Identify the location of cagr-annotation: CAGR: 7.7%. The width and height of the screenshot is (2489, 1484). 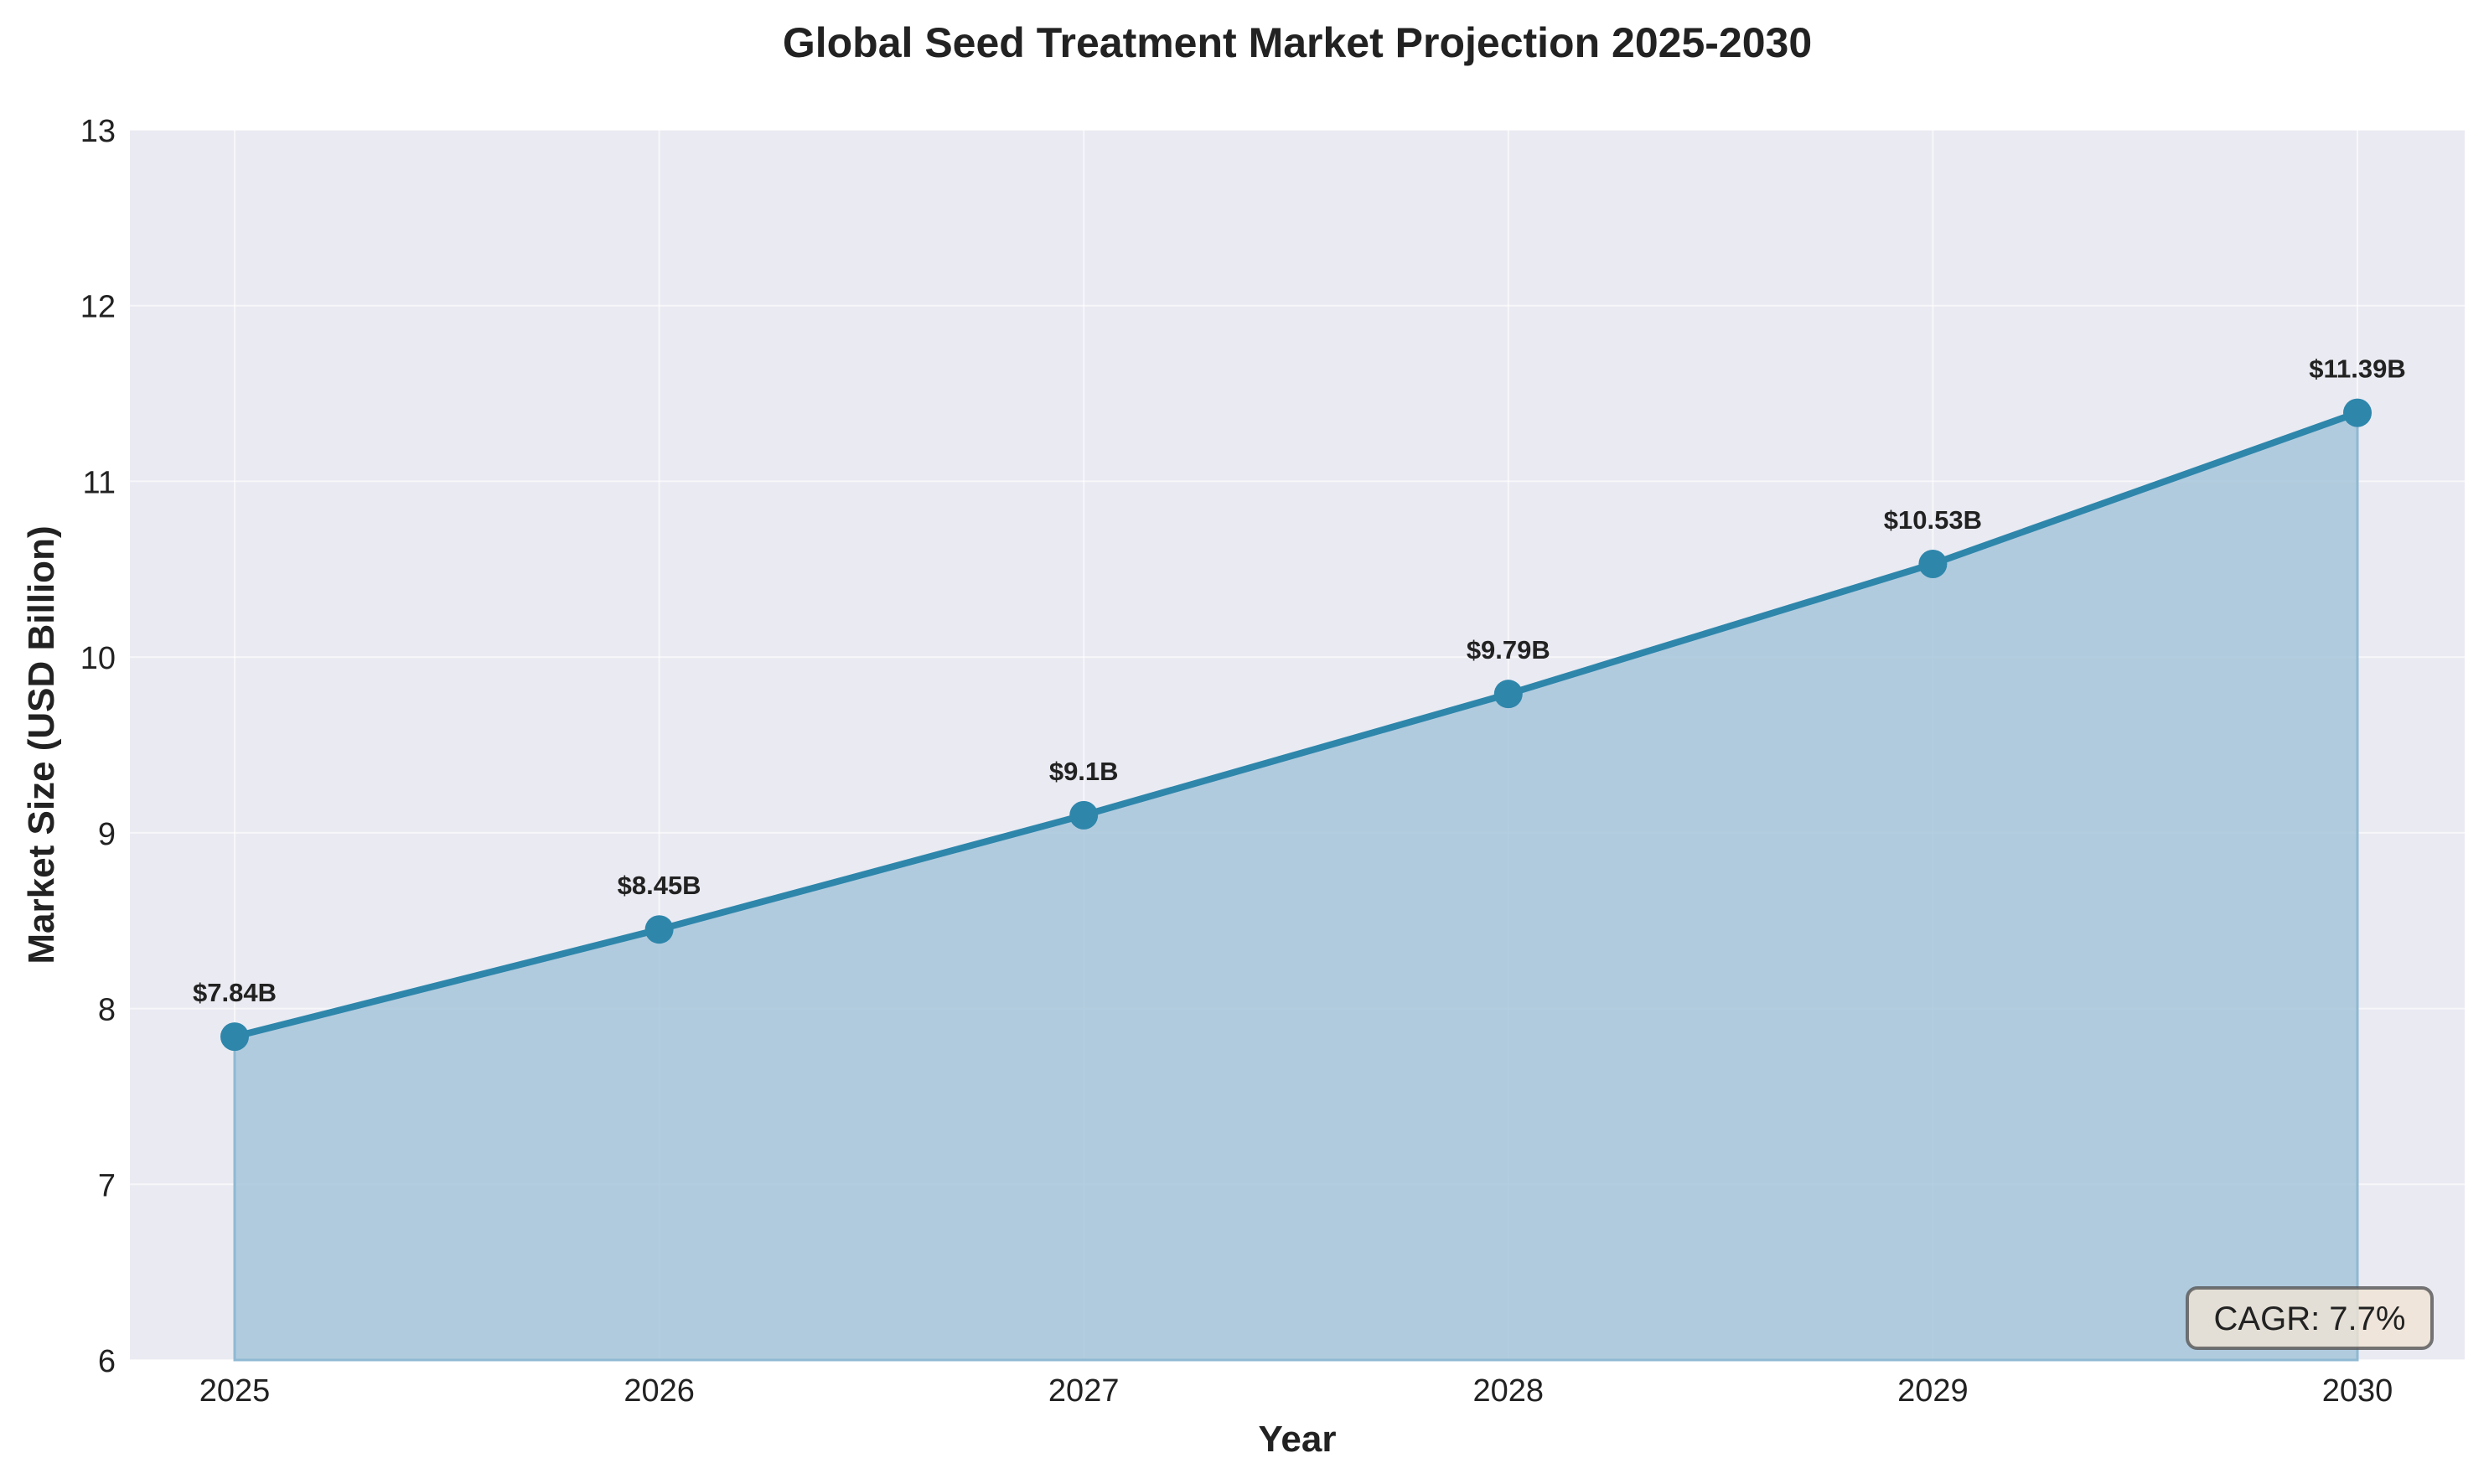
(2310, 1318).